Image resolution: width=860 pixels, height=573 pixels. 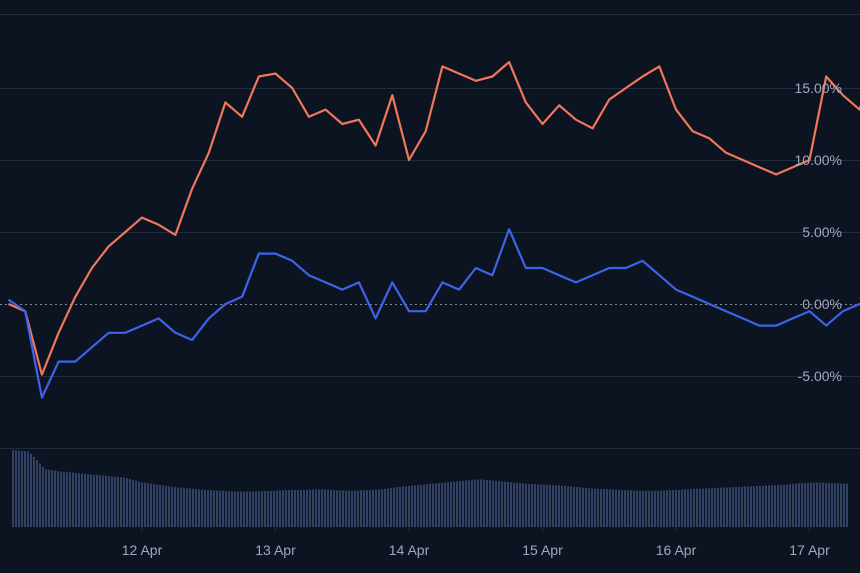 I want to click on x-tick-label: 15 Apr, so click(x=542, y=550).